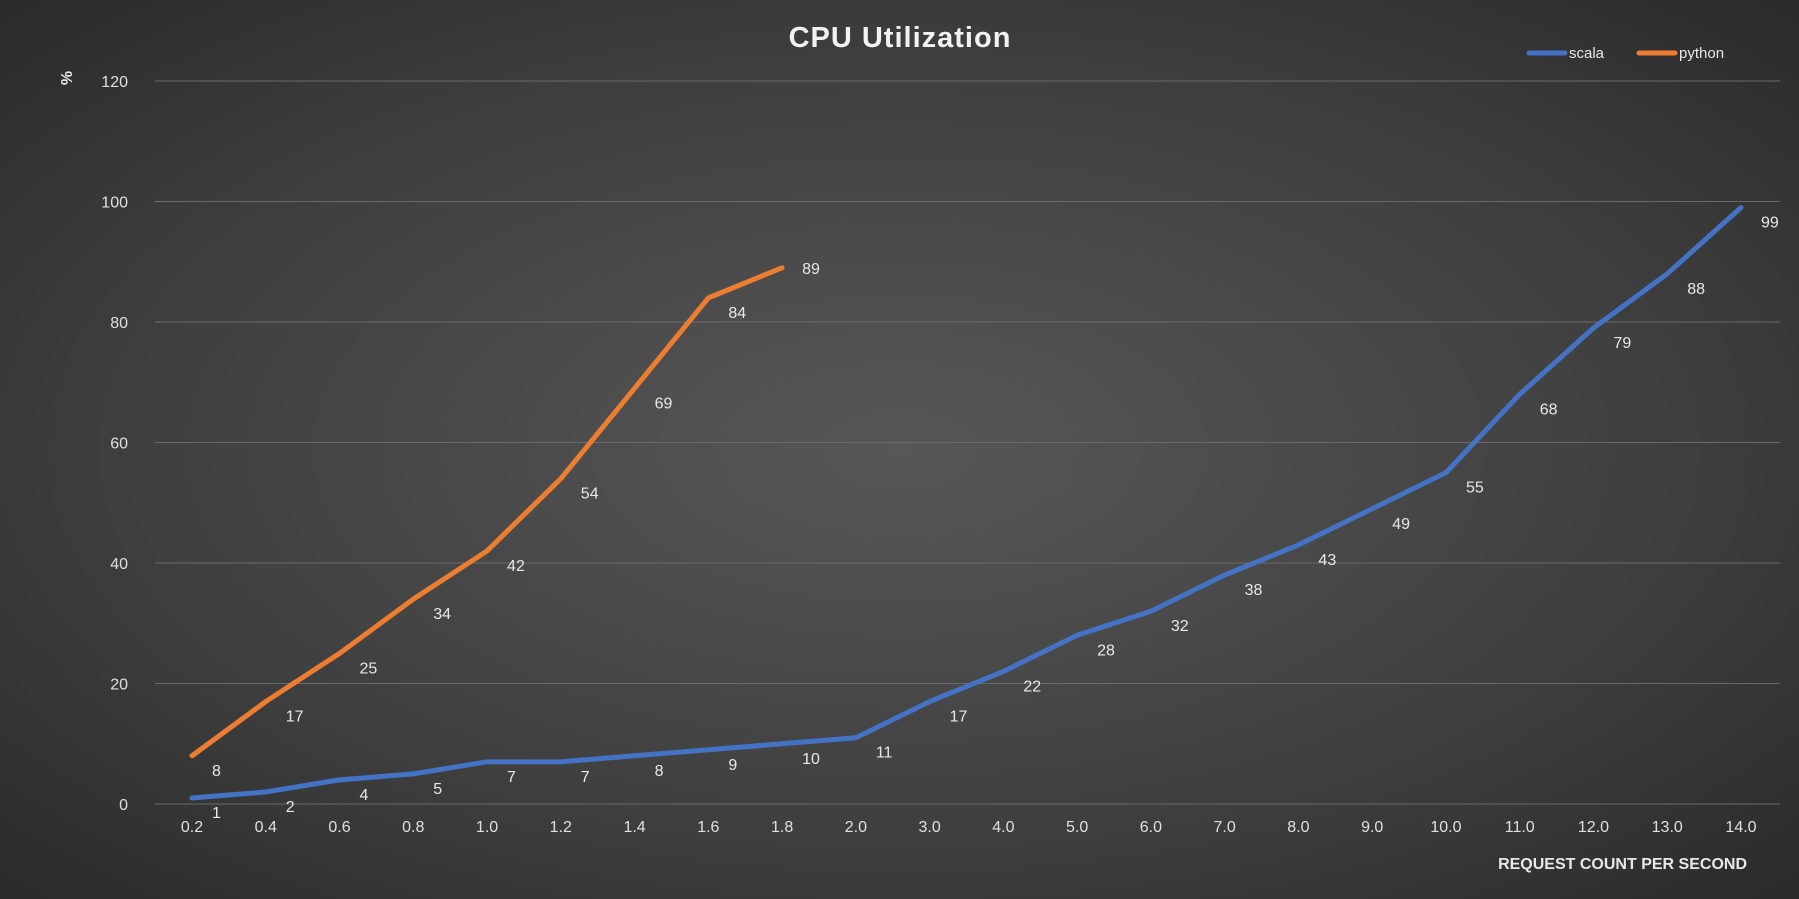 This screenshot has width=1799, height=899. I want to click on x-tick-label: 12.0, so click(1593, 827).